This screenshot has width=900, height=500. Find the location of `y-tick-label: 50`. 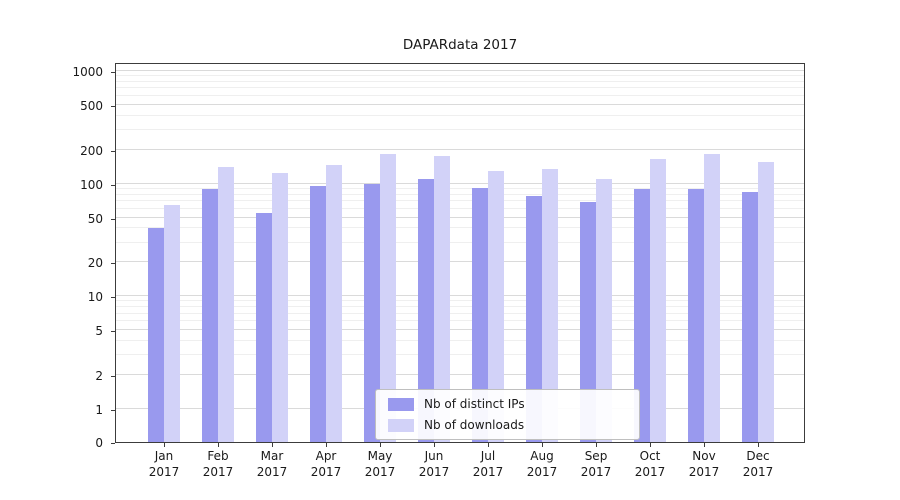

y-tick-label: 50 is located at coordinates (95, 218).